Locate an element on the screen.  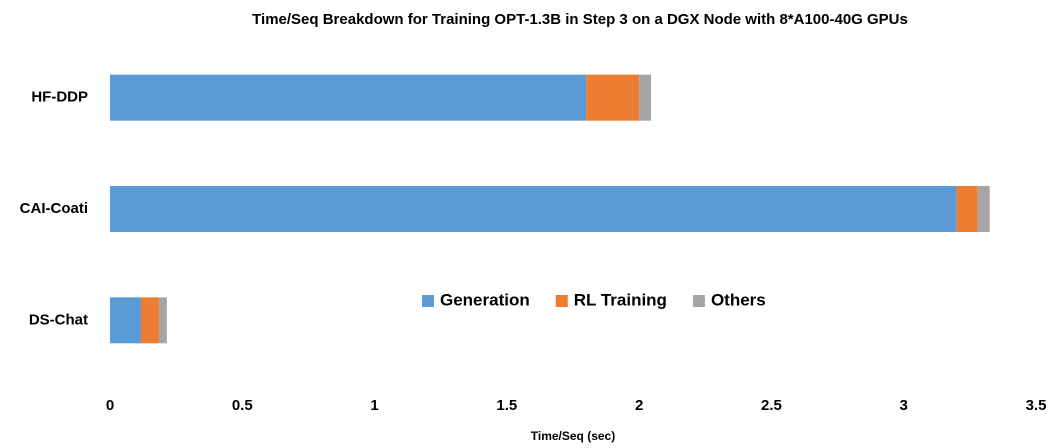
y-tick-label: DS-Chat is located at coordinates (58, 319).